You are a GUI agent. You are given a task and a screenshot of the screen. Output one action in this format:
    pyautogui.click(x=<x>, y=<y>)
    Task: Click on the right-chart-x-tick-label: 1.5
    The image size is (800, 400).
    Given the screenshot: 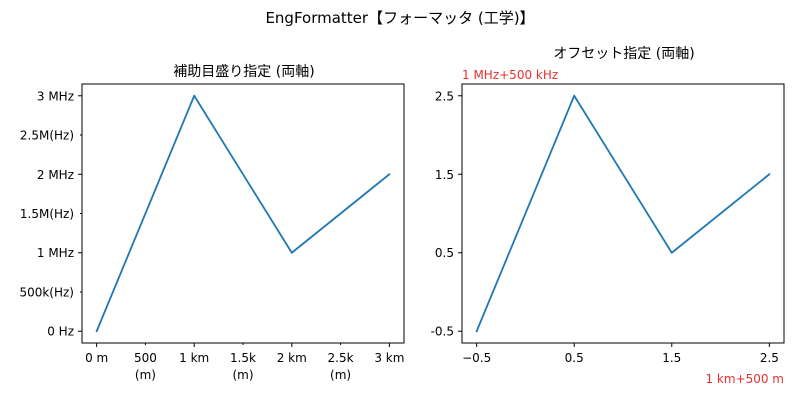 What is the action you would take?
    pyautogui.click(x=671, y=358)
    